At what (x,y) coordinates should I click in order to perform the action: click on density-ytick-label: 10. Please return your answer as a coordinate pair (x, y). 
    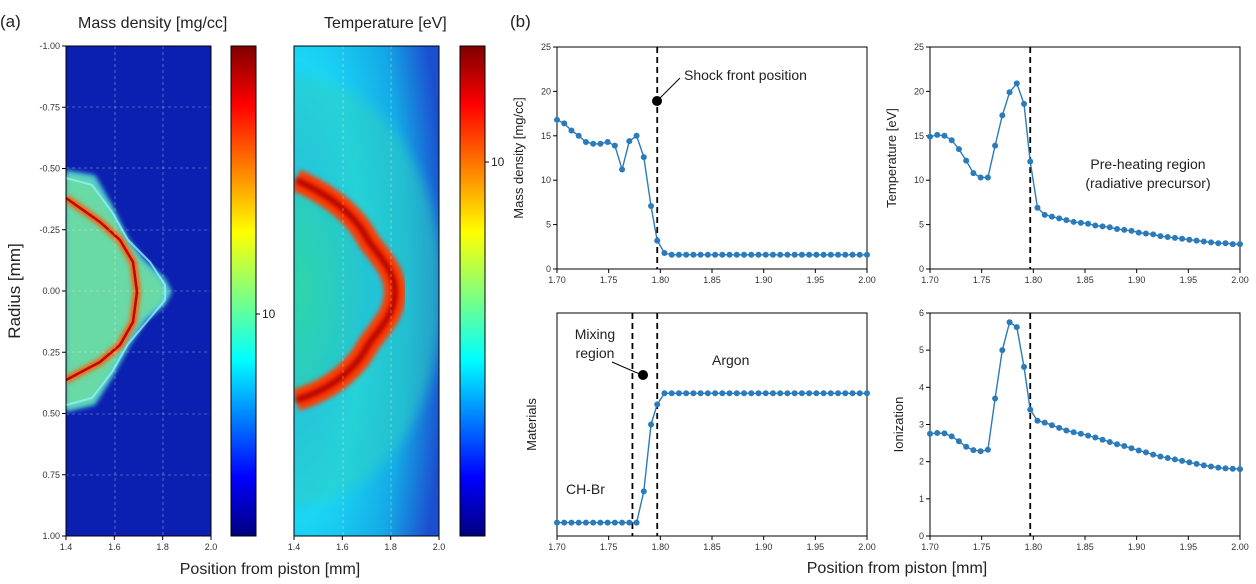
    Looking at the image, I should click on (546, 180).